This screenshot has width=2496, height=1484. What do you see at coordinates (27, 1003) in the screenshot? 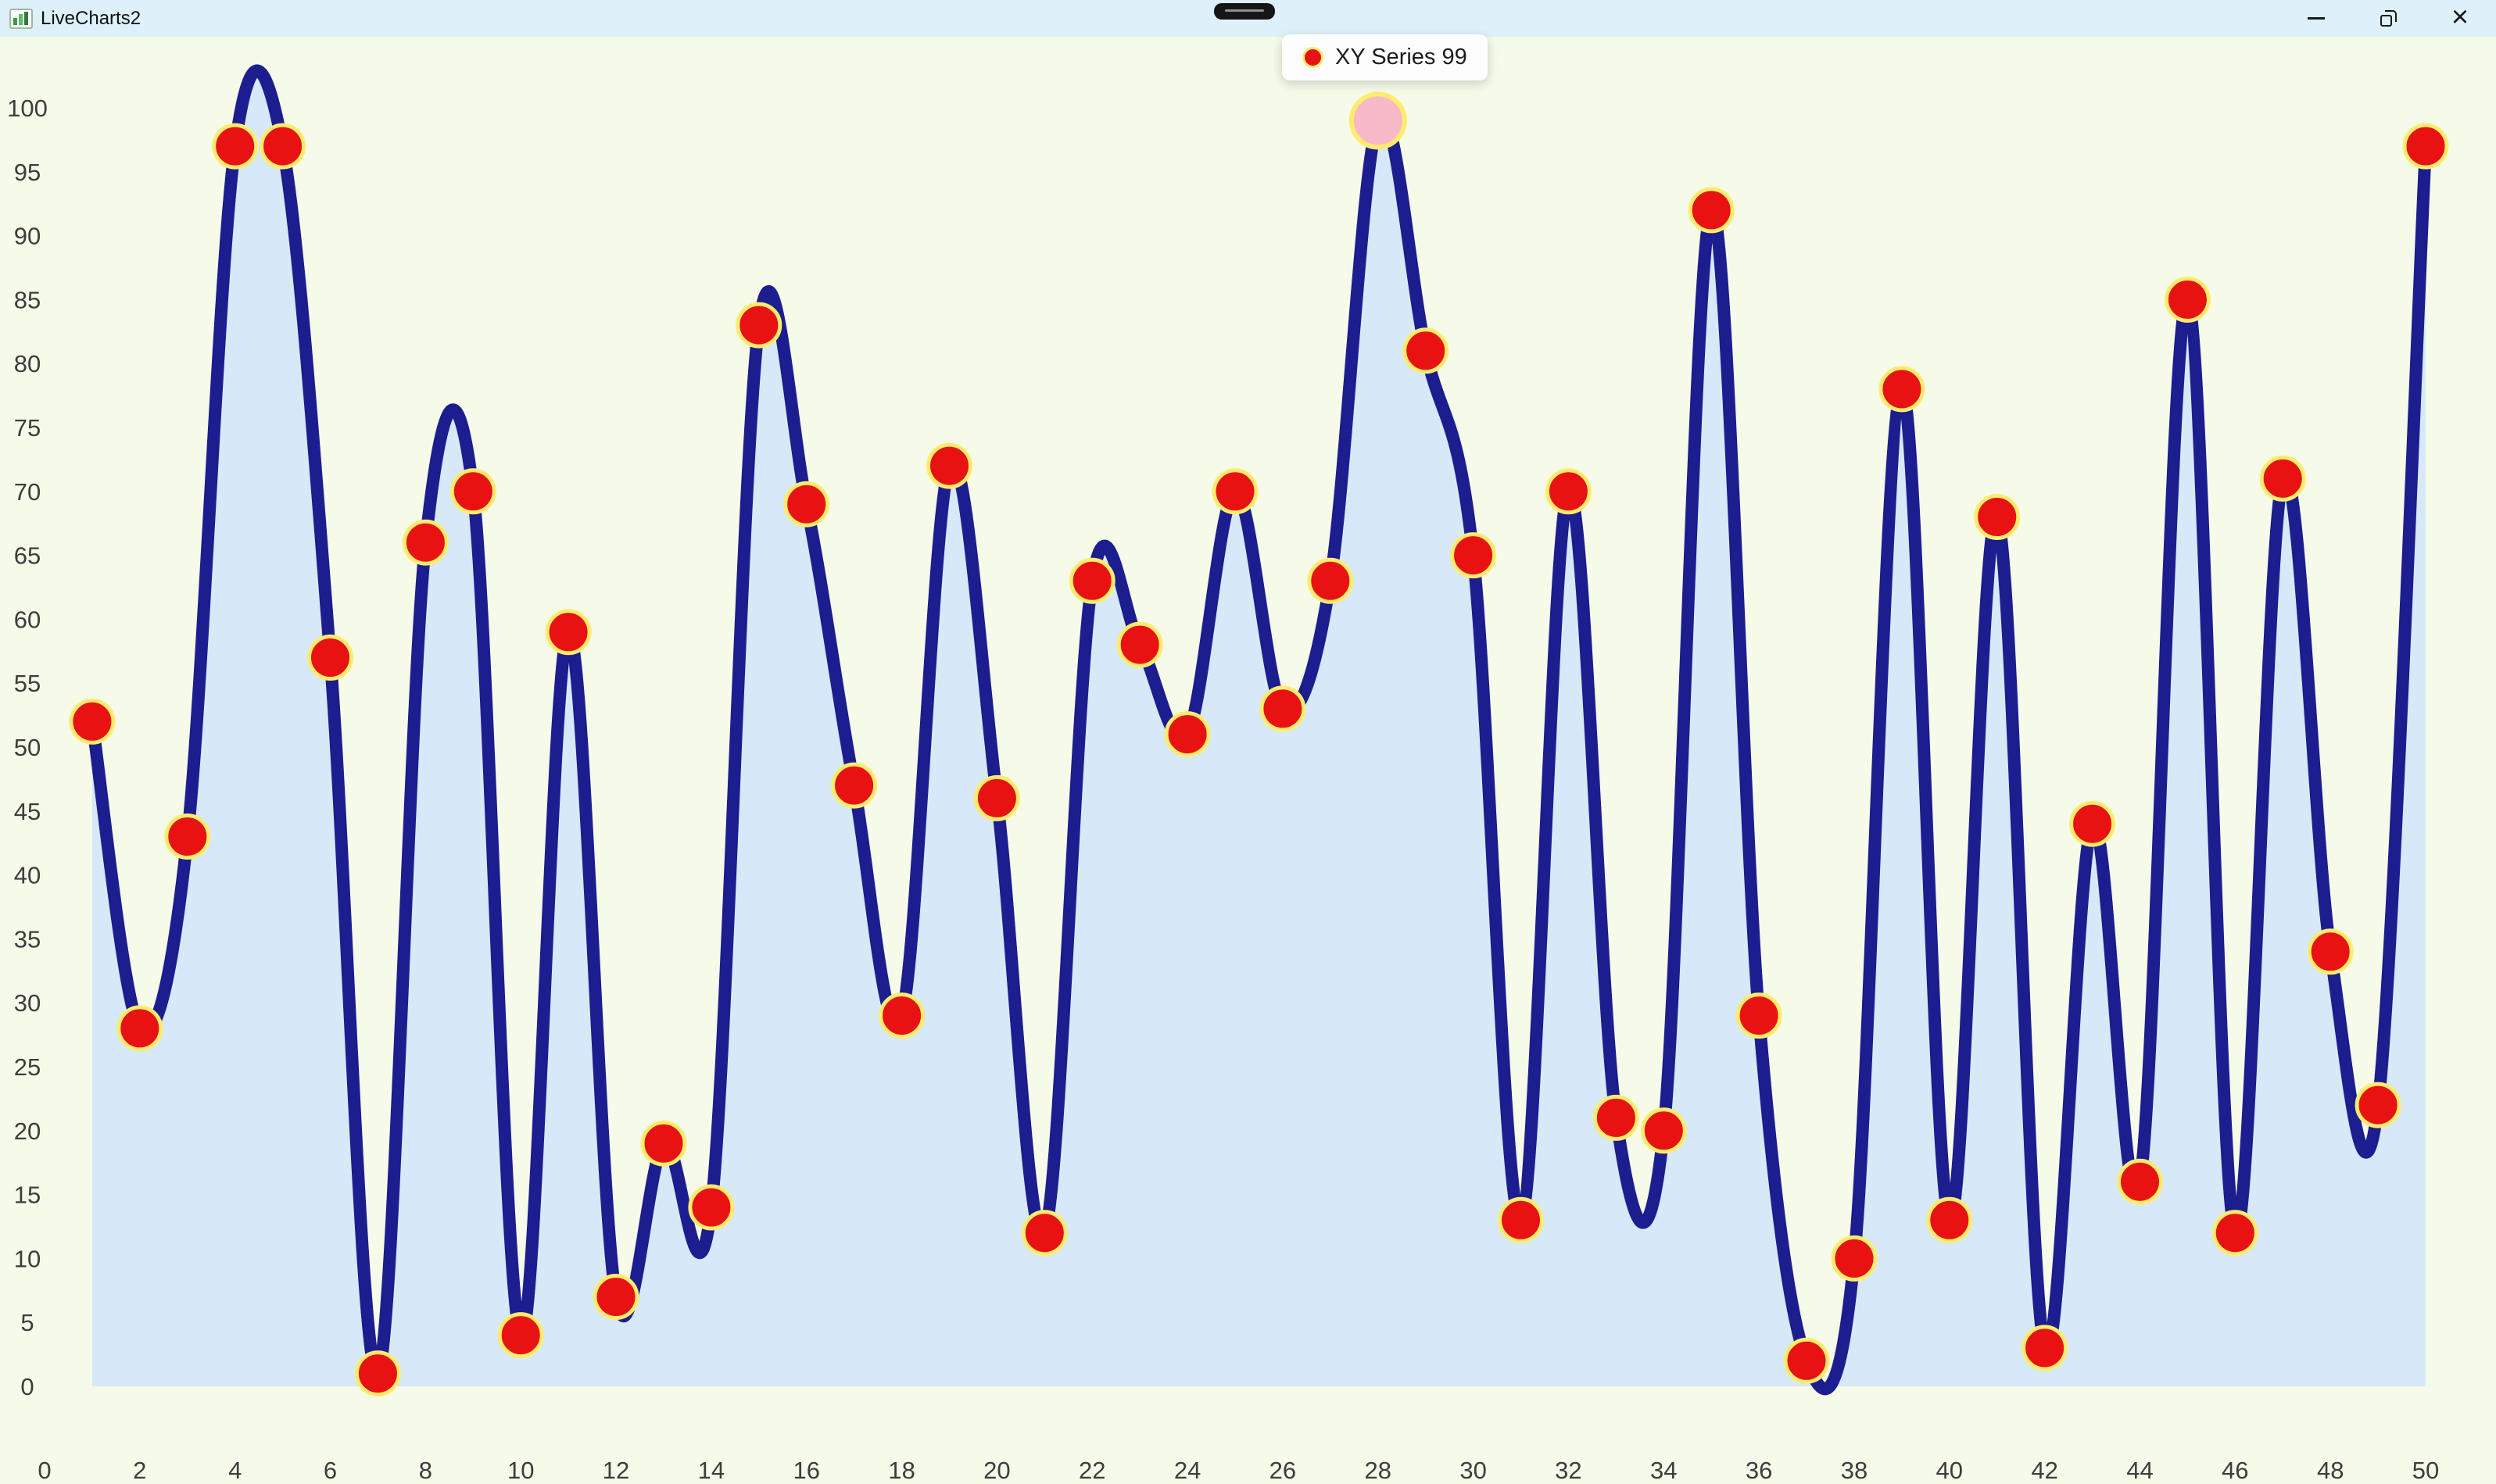
I see `y-tick-label: 30` at bounding box center [27, 1003].